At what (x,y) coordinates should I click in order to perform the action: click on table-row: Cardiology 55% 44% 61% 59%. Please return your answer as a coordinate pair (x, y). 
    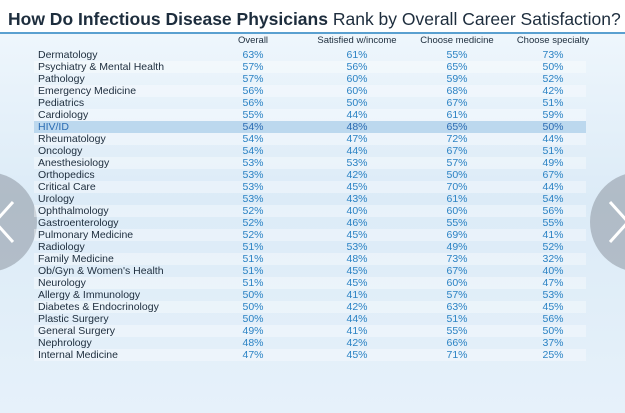
    Looking at the image, I should click on (310, 115).